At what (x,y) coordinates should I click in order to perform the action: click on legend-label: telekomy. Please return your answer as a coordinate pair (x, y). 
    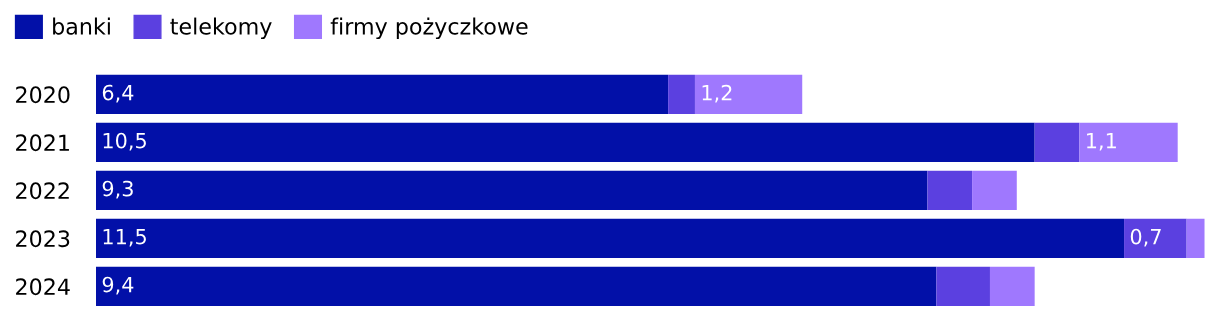
    Looking at the image, I should click on (221, 28).